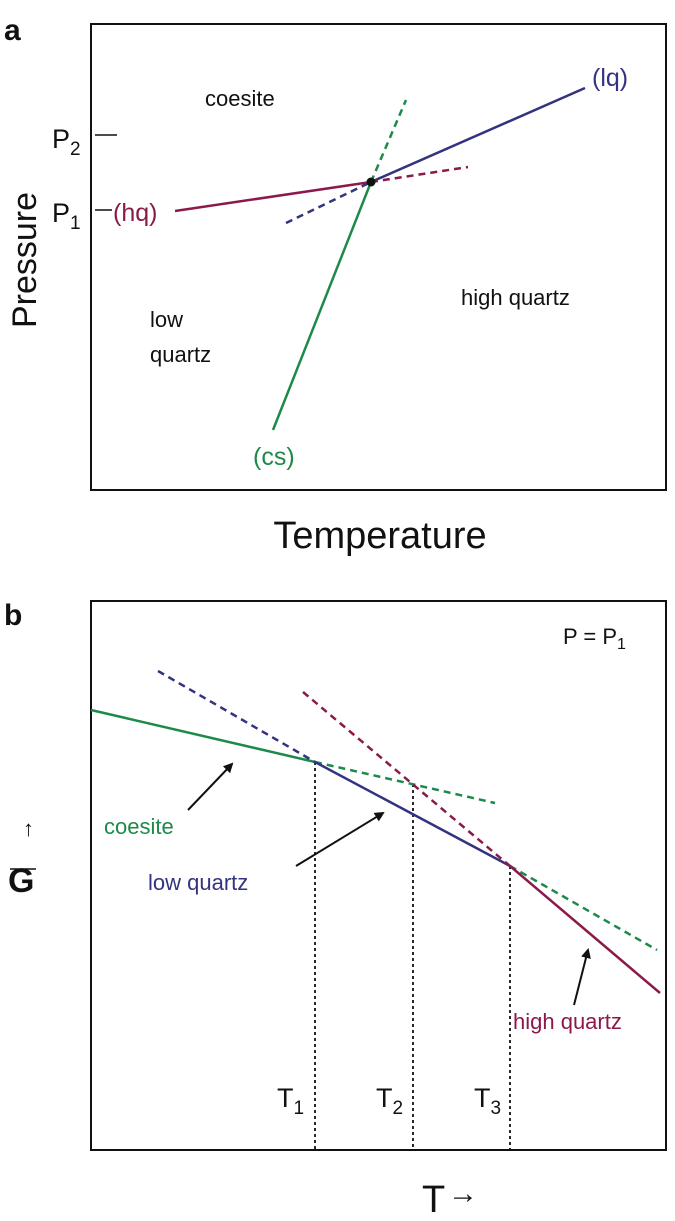  Describe the element at coordinates (340, 839) in the screenshot. I see `low-quartz-pointer-arrow` at that location.